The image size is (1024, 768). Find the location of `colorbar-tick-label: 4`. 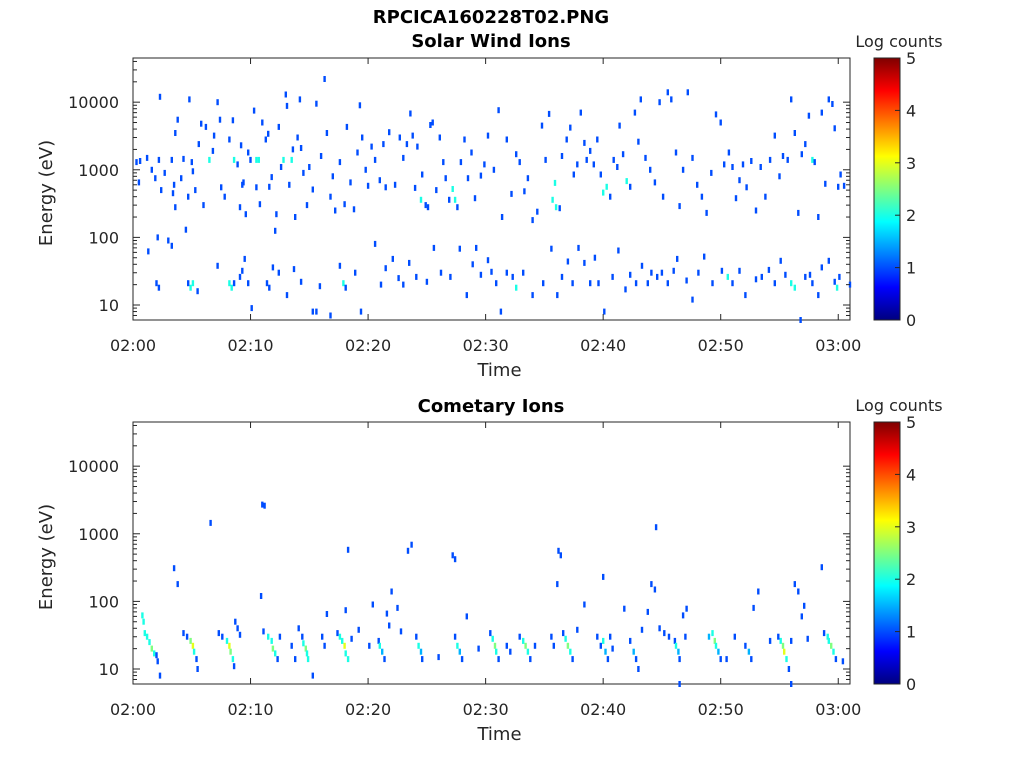

colorbar-tick-label: 4 is located at coordinates (911, 474).